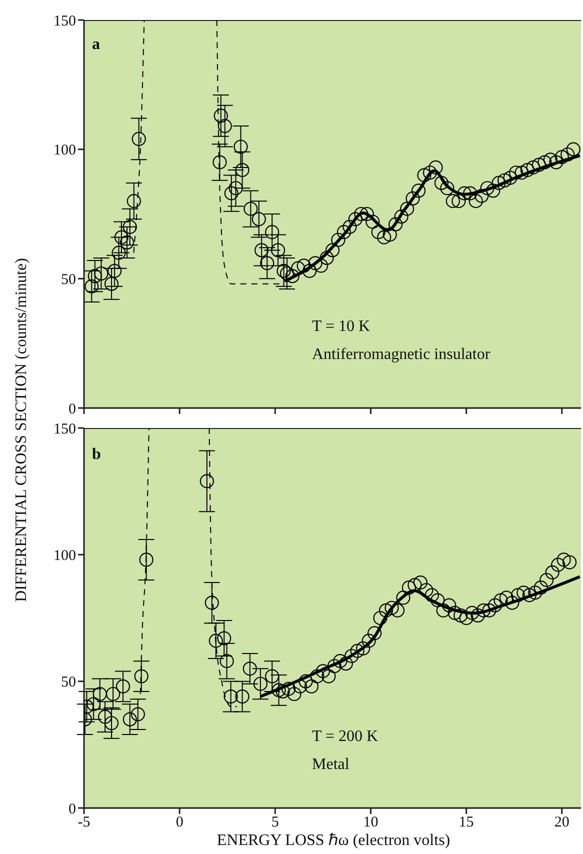 This screenshot has width=583, height=854. Describe the element at coordinates (22, 430) in the screenshot. I see `y-axis-title: DIFFERENTIAL CROSS SECTION (counts/minute)` at that location.